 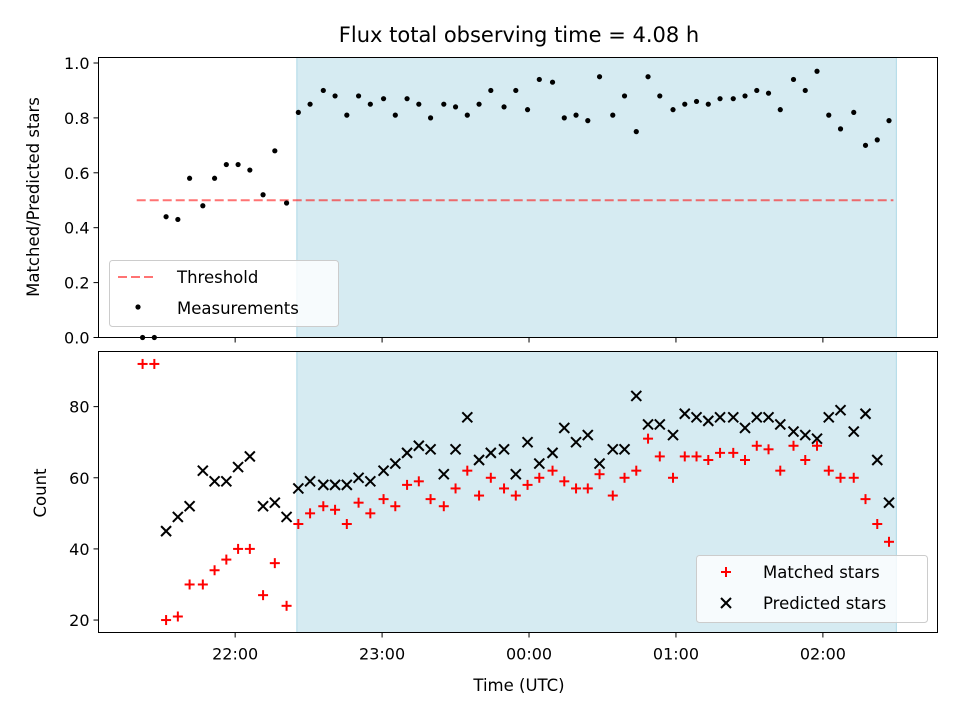 I want to click on bottom-legend-box, so click(x=812, y=589).